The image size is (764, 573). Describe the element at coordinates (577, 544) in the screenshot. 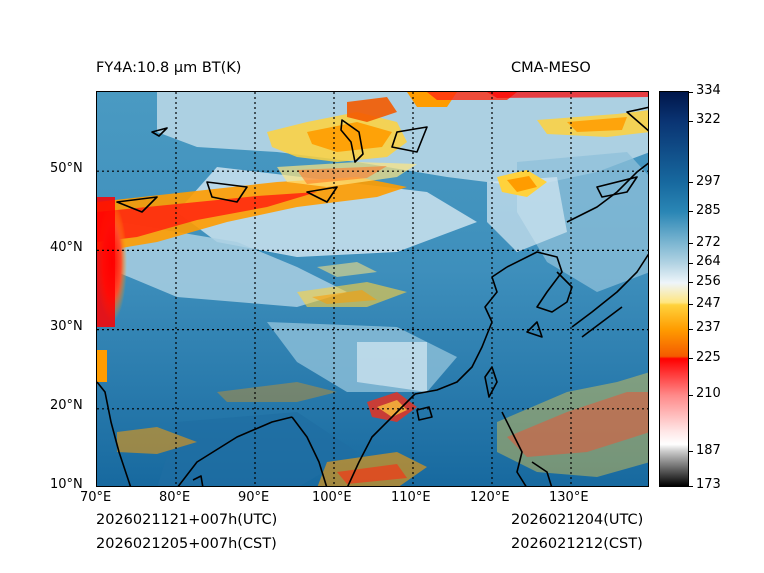

I see `valid-time-cst: 2026021212(CST)` at that location.